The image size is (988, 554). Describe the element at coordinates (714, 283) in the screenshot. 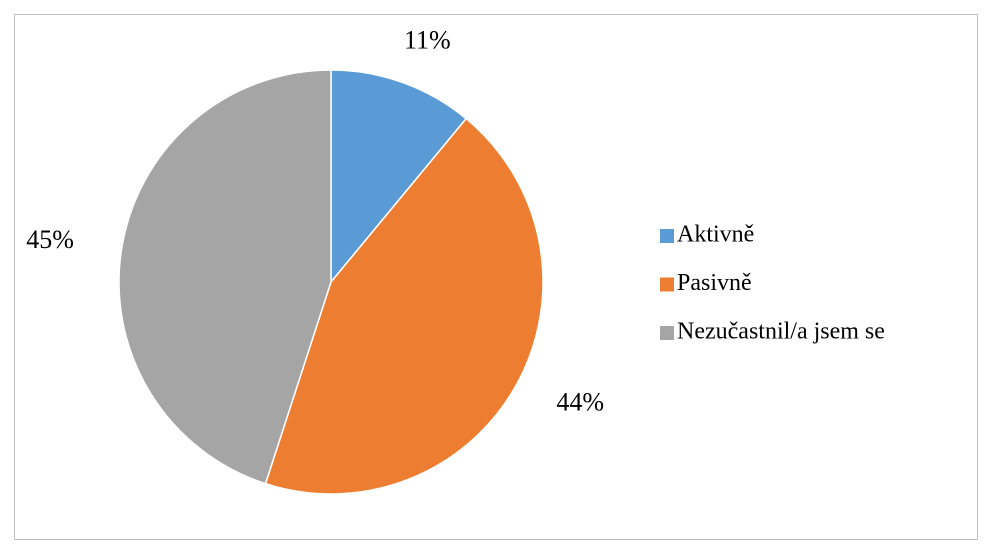

I see `legend-label: Pasivně` at that location.